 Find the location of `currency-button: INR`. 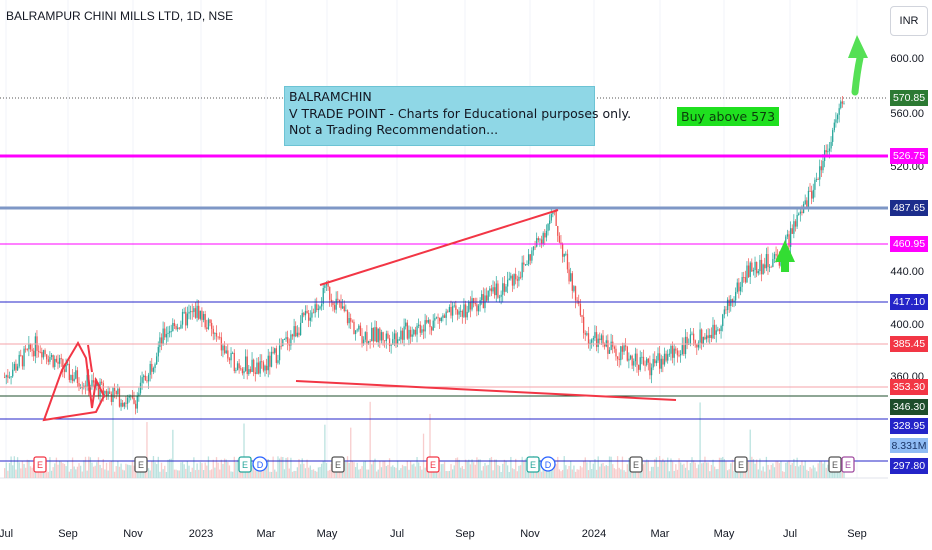

currency-button: INR is located at coordinates (909, 21).